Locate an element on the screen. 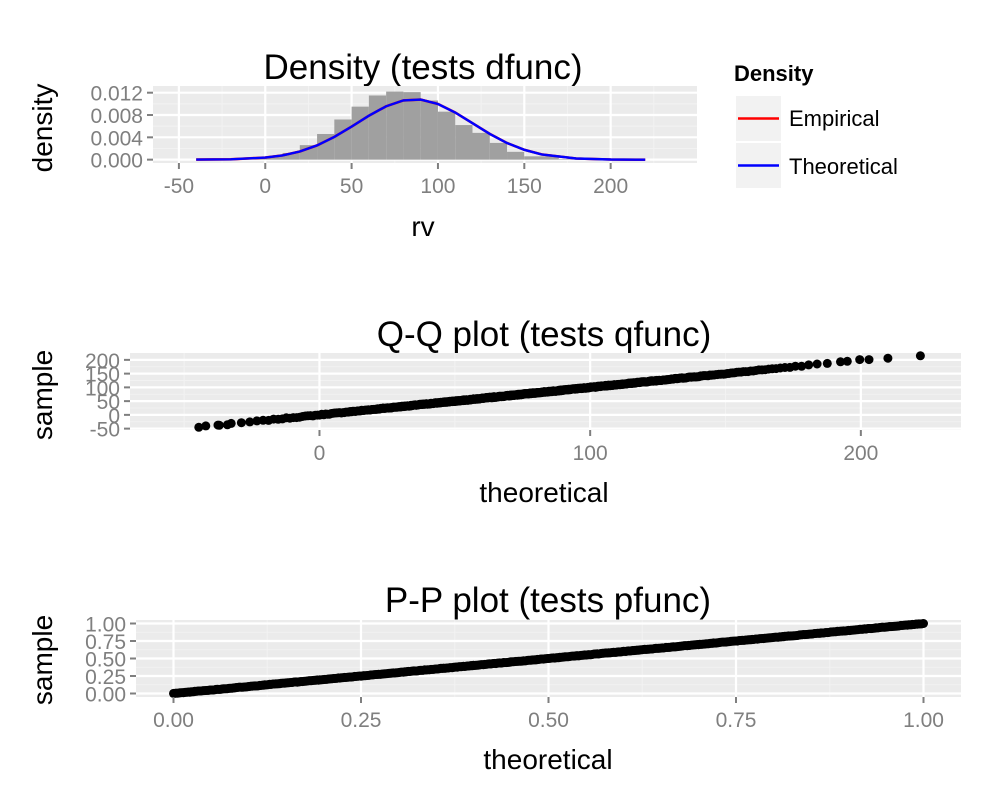  pp-title: P-P plot (tests pfunc) is located at coordinates (548, 600).